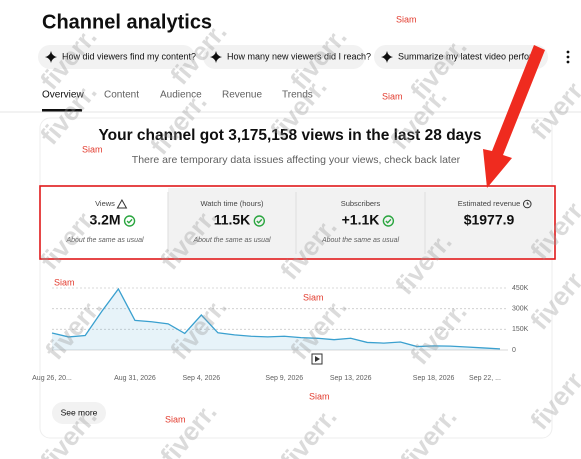 The image size is (581, 459). I want to click on highlight-box, so click(297, 222).